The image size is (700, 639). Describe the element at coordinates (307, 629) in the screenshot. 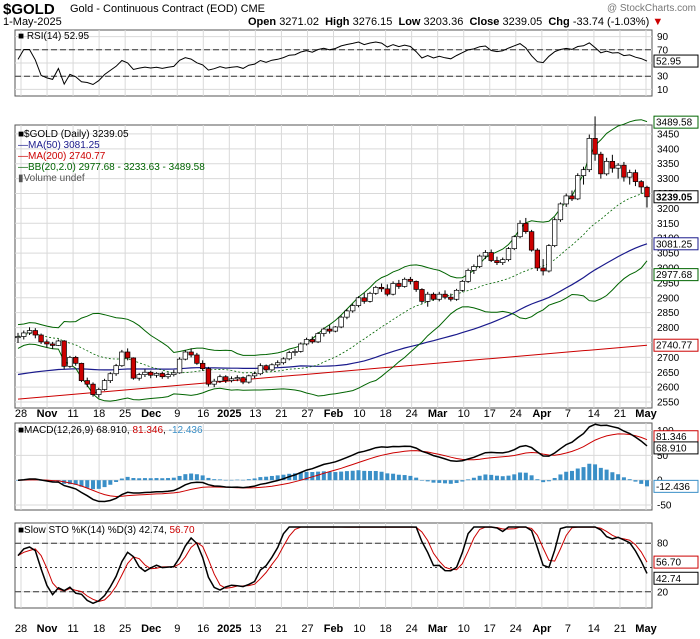

I see `x-tick-label: 27` at that location.